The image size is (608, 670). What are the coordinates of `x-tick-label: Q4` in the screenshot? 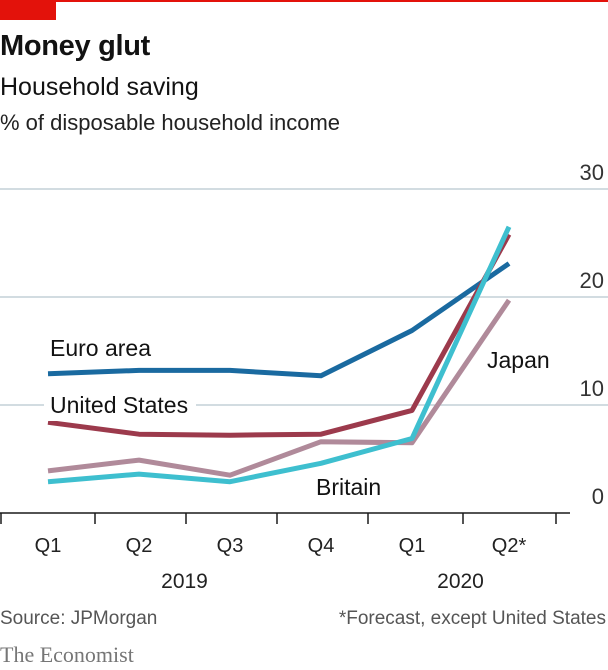 It's located at (321, 546).